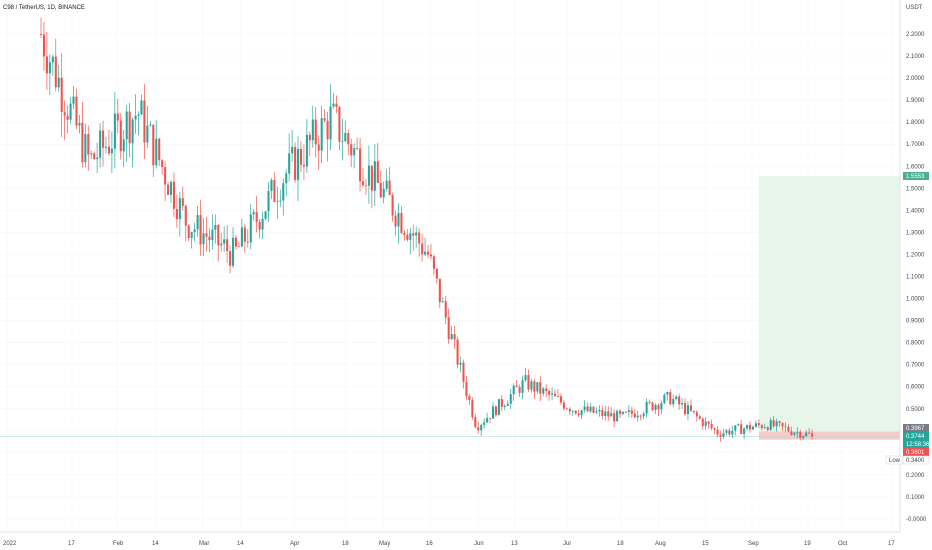  What do you see at coordinates (915, 167) in the screenshot?
I see `y-tick-label: 1.6000` at bounding box center [915, 167].